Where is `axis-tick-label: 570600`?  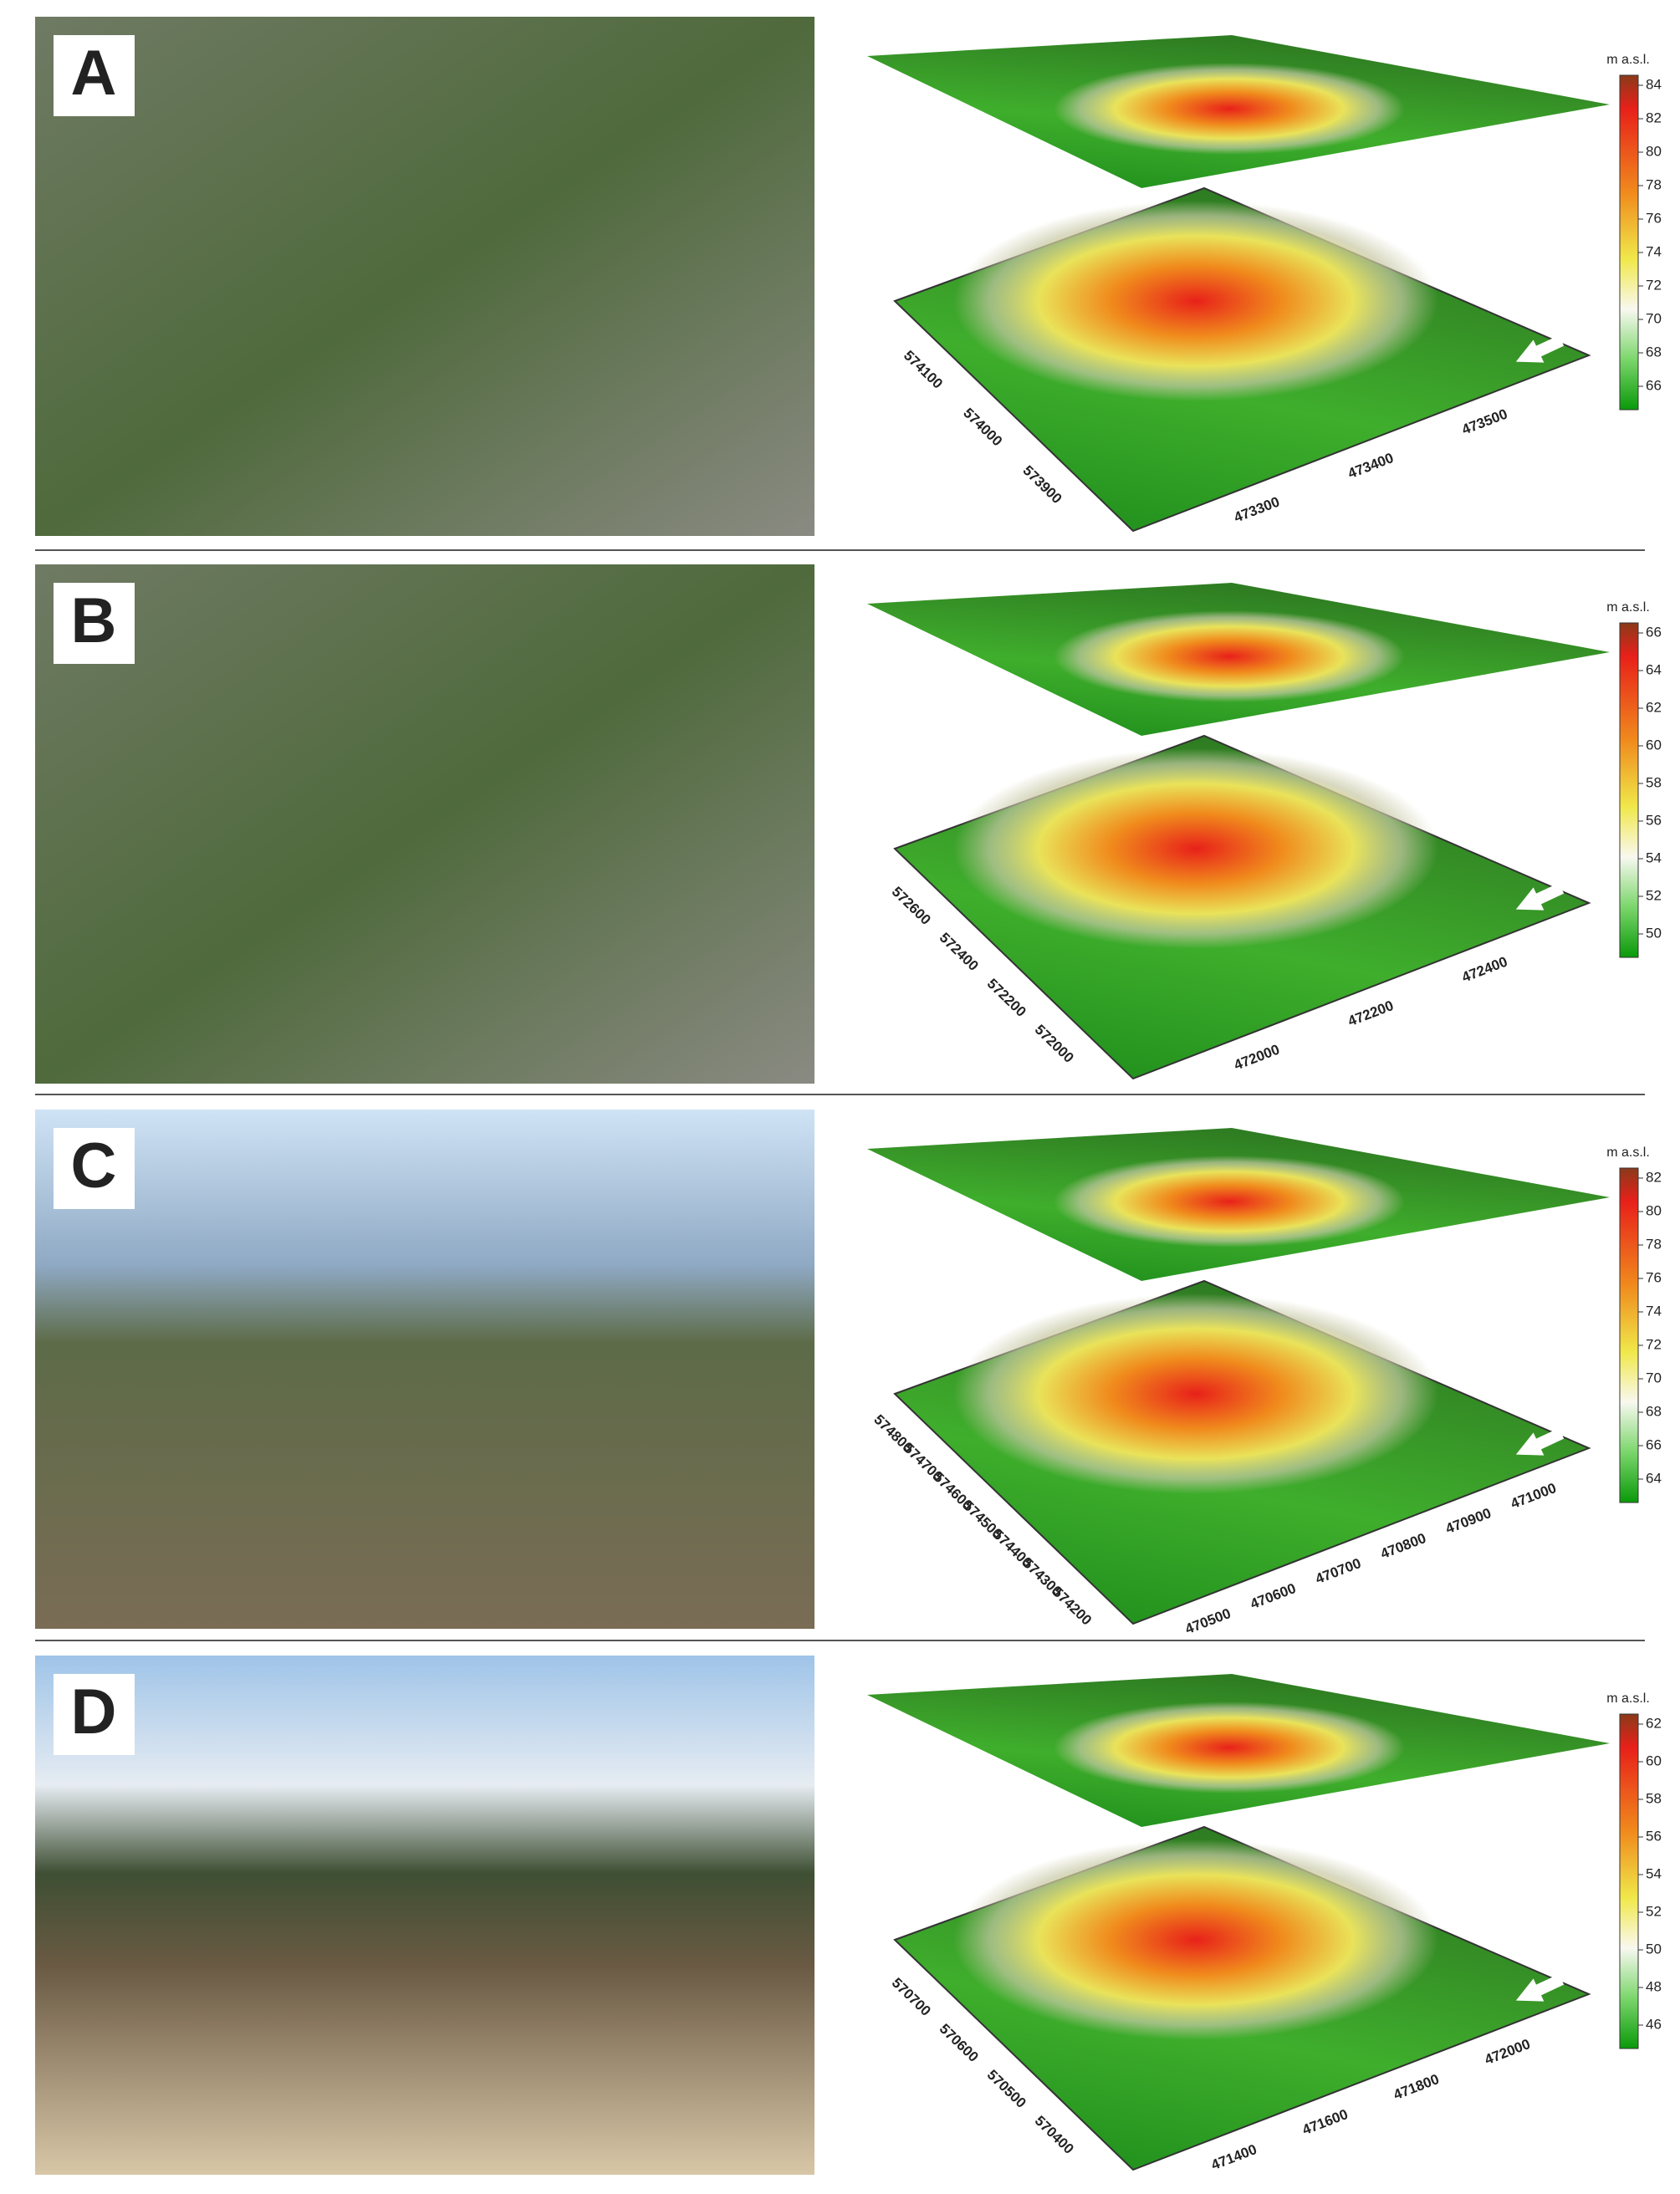
axis-tick-label: 570600 is located at coordinates (960, 2043).